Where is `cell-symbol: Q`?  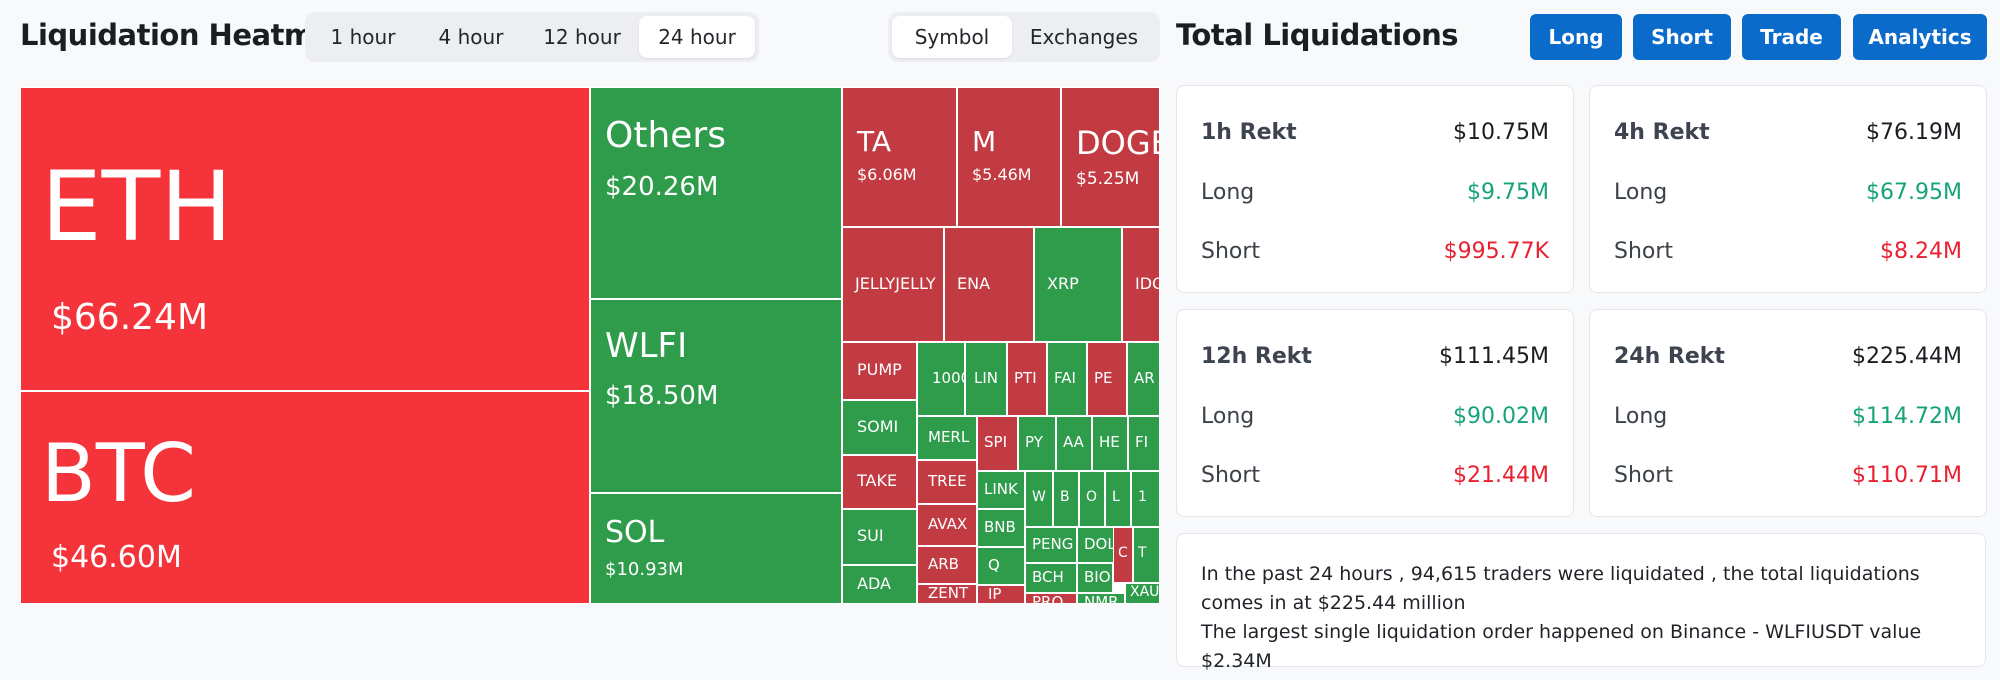
cell-symbol: Q is located at coordinates (994, 565).